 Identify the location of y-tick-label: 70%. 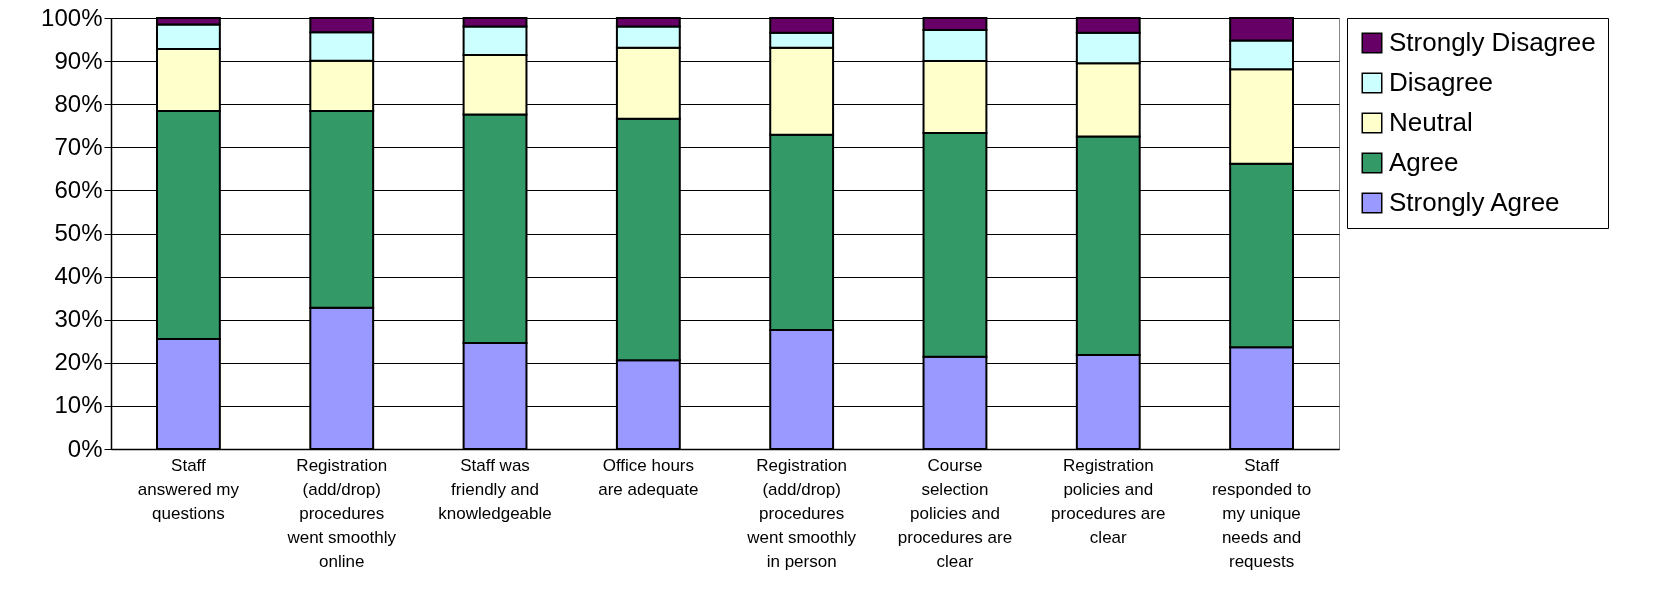
(78, 146).